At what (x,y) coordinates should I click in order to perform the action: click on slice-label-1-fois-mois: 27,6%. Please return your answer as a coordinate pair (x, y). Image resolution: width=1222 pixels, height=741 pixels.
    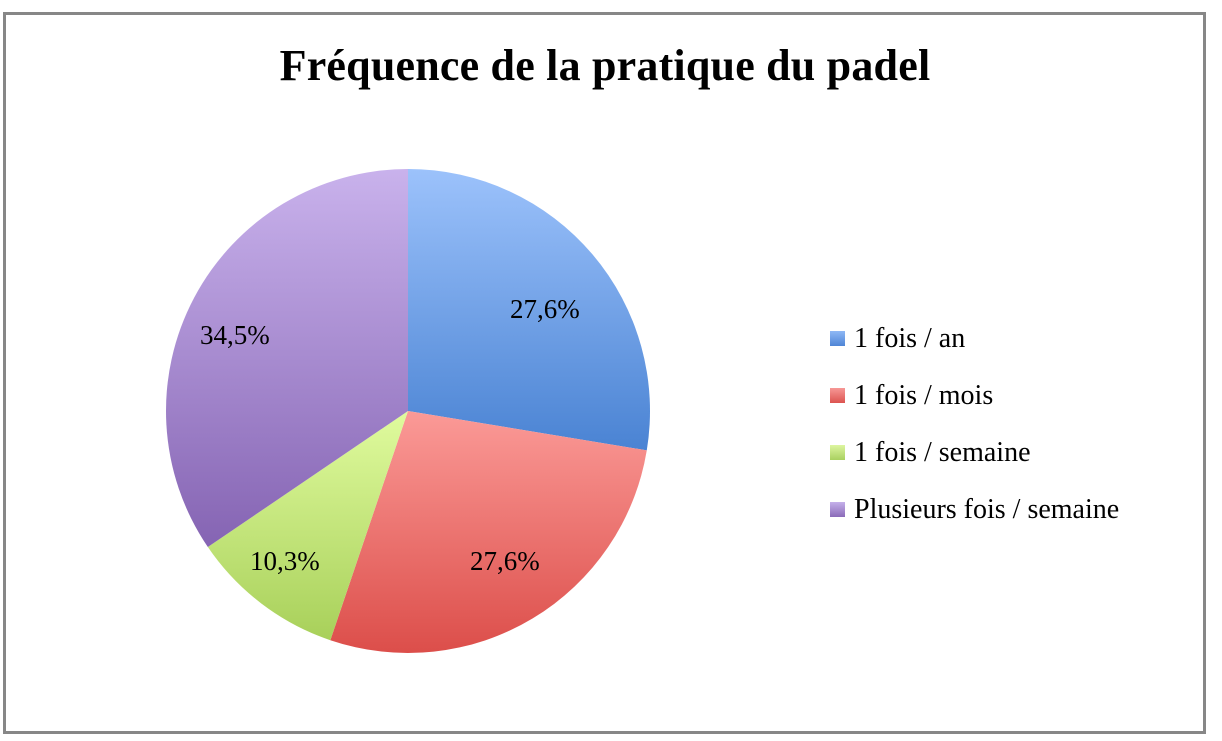
    Looking at the image, I should click on (505, 561).